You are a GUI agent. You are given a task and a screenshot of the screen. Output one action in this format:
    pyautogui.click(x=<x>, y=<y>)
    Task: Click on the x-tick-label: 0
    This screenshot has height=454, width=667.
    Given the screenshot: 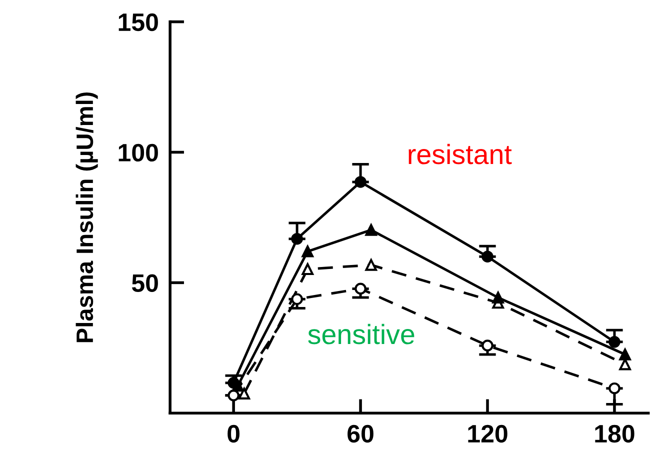 What is the action you would take?
    pyautogui.click(x=234, y=433)
    